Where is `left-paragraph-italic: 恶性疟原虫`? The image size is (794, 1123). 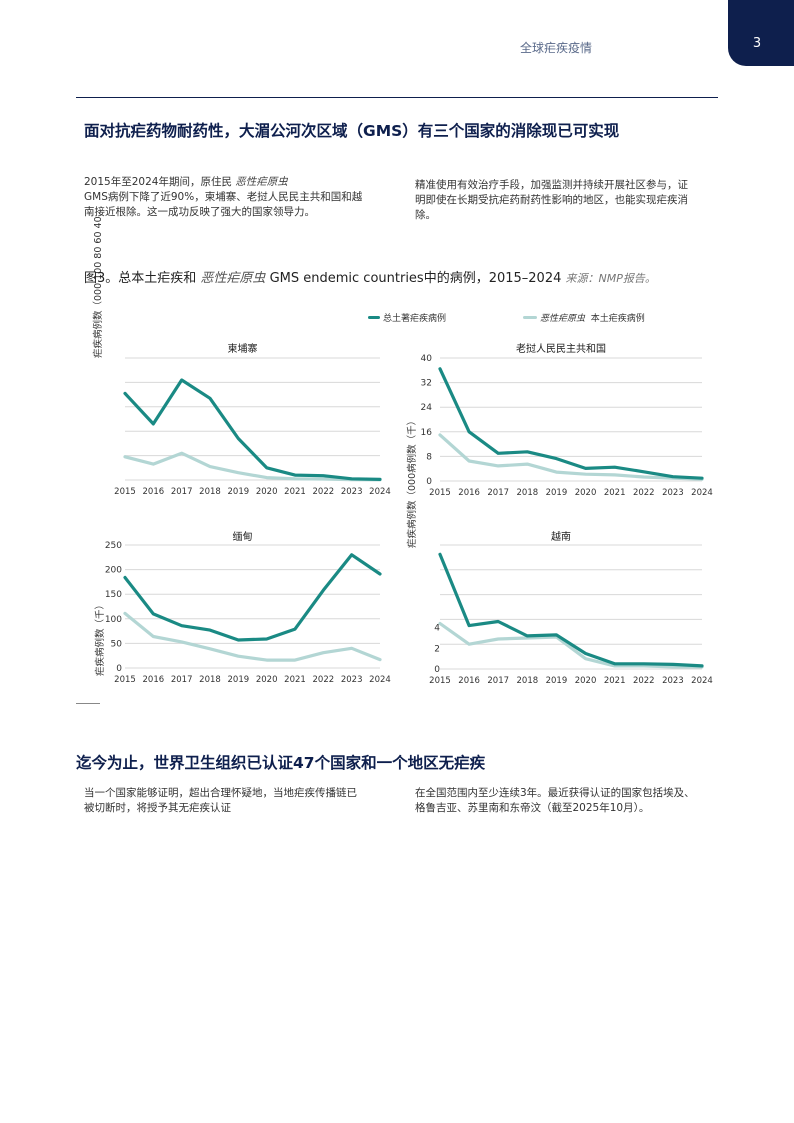
left-paragraph-italic: 恶性疟原虫 is located at coordinates (261, 182).